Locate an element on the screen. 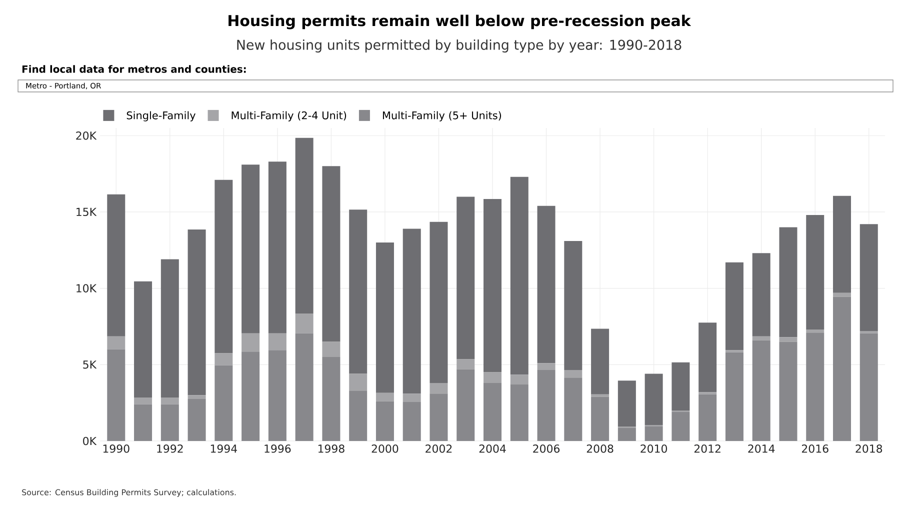  x-tick-label: 2014 is located at coordinates (761, 448).